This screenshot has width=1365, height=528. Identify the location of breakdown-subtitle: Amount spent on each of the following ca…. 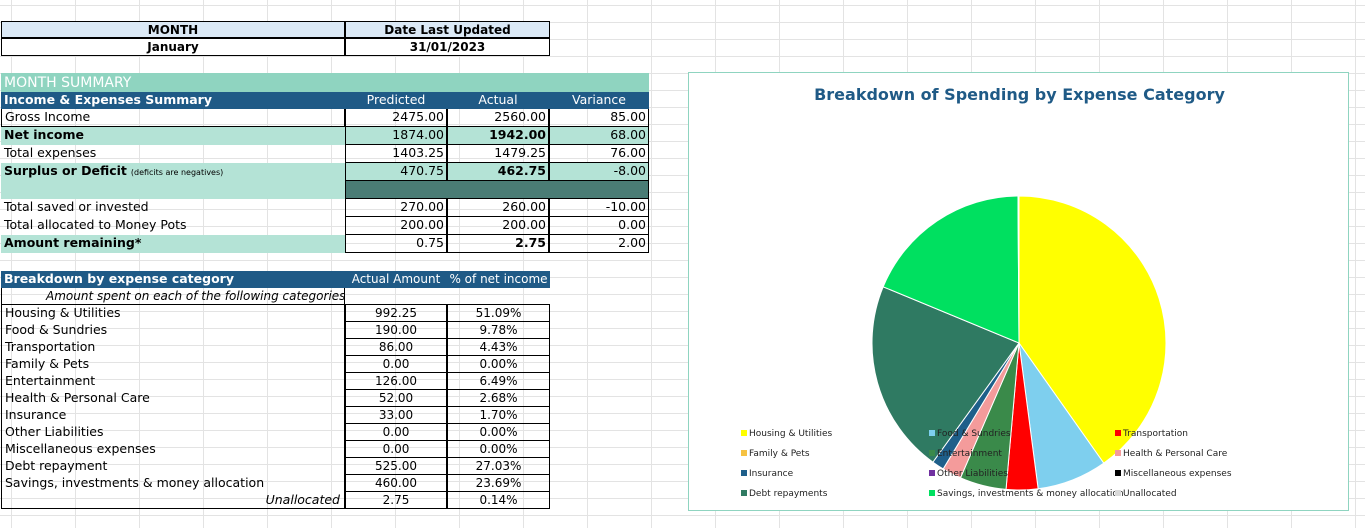
(173, 296).